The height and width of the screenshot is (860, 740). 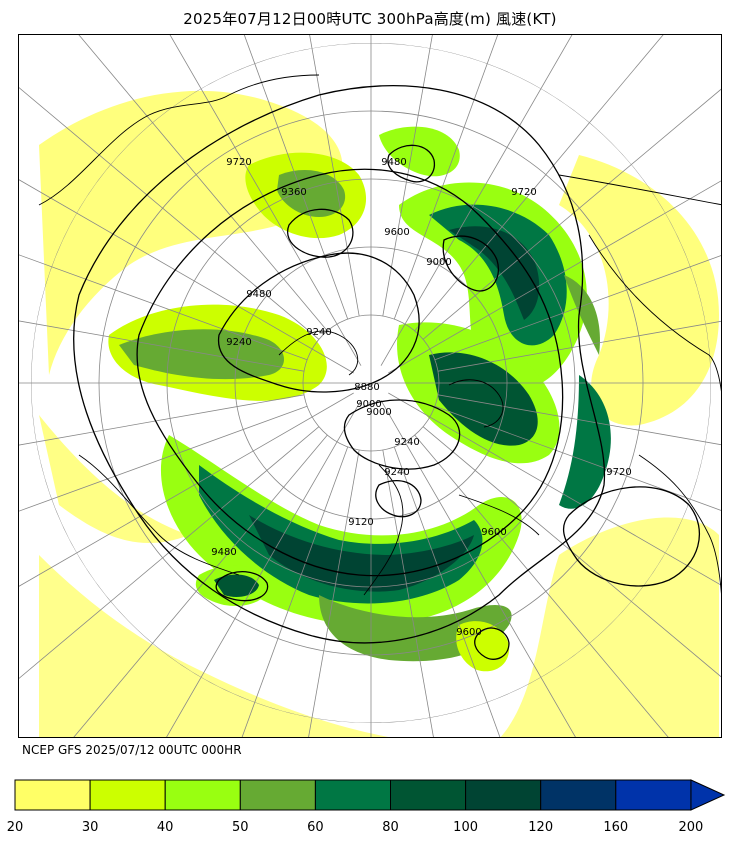 I want to click on map-title: 2025年07月12日00時UTC 300hPa高度(m) 風速(KT), so click(x=370, y=19).